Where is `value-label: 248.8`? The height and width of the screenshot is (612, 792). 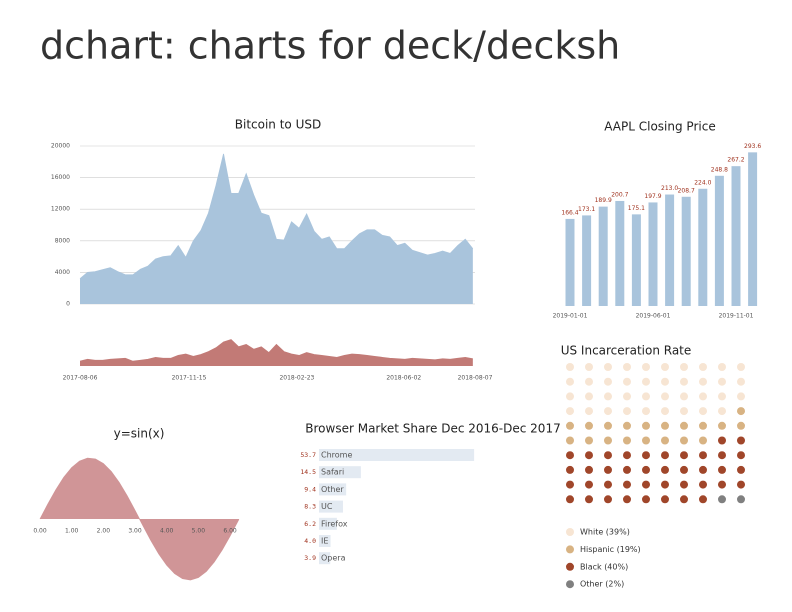 value-label: 248.8 is located at coordinates (719, 169).